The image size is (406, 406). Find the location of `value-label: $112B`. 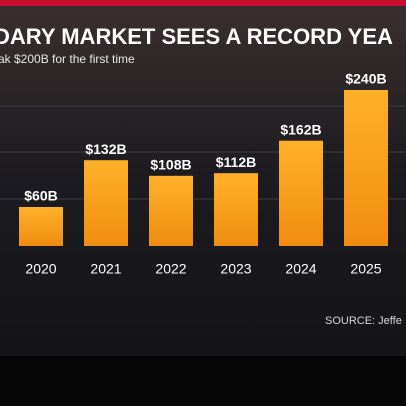

value-label: $112B is located at coordinates (236, 162).